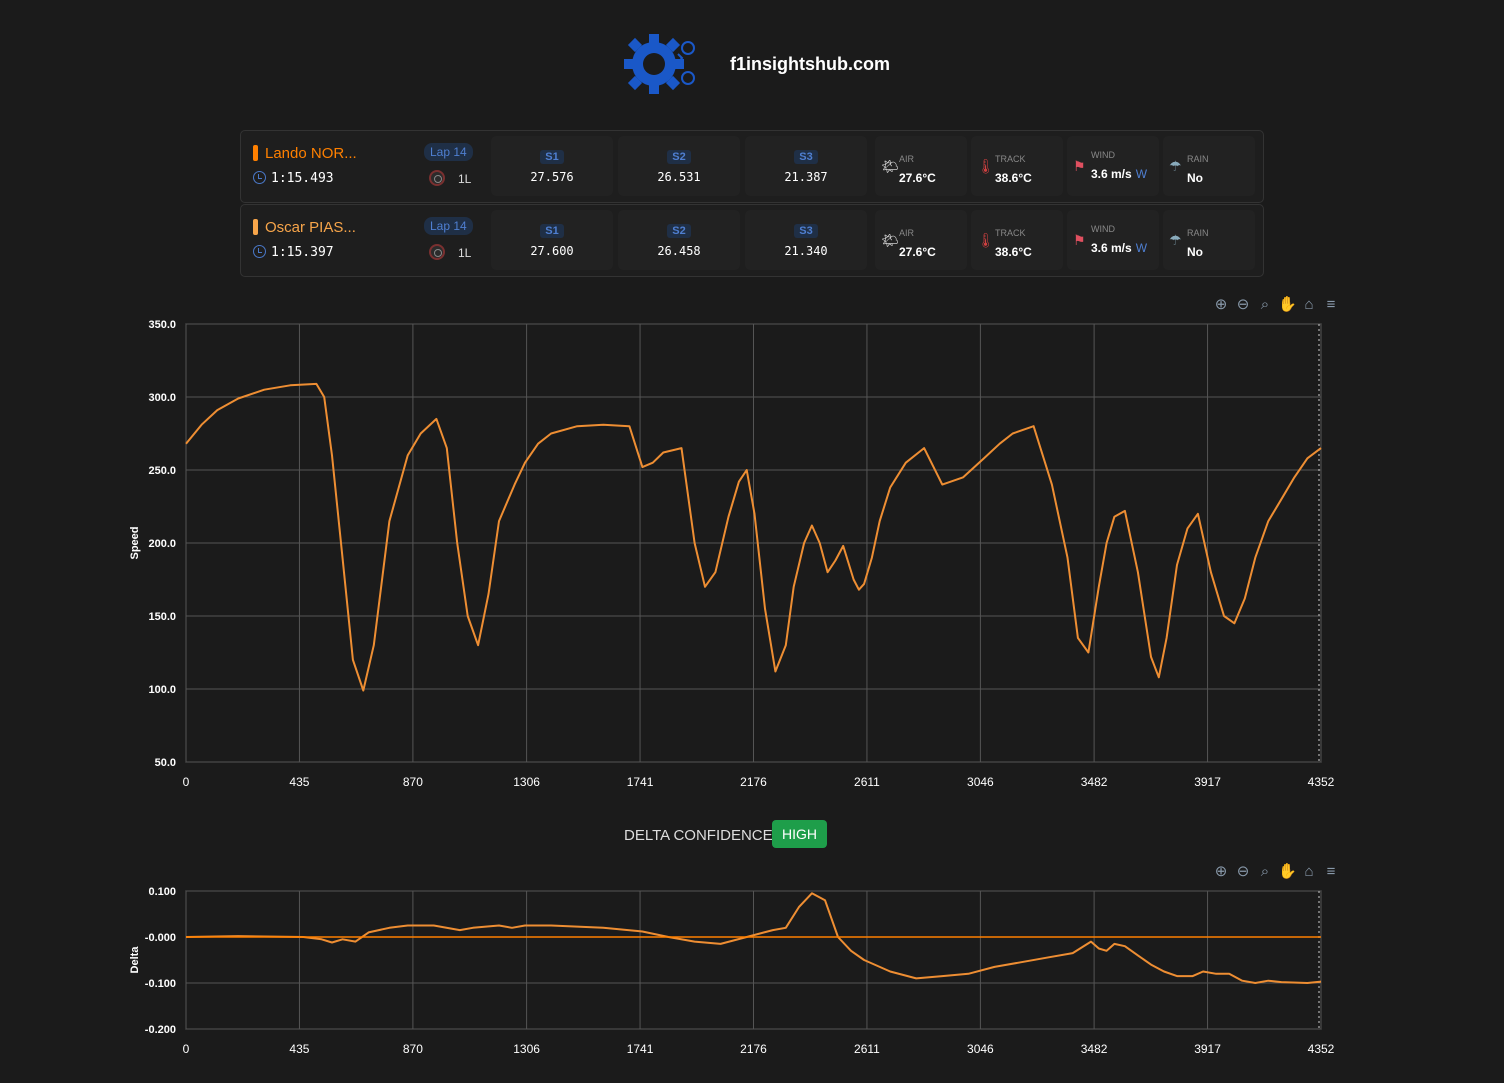  I want to click on delta-confidence-label: DELTA CONFIDENCE:, so click(700, 835).